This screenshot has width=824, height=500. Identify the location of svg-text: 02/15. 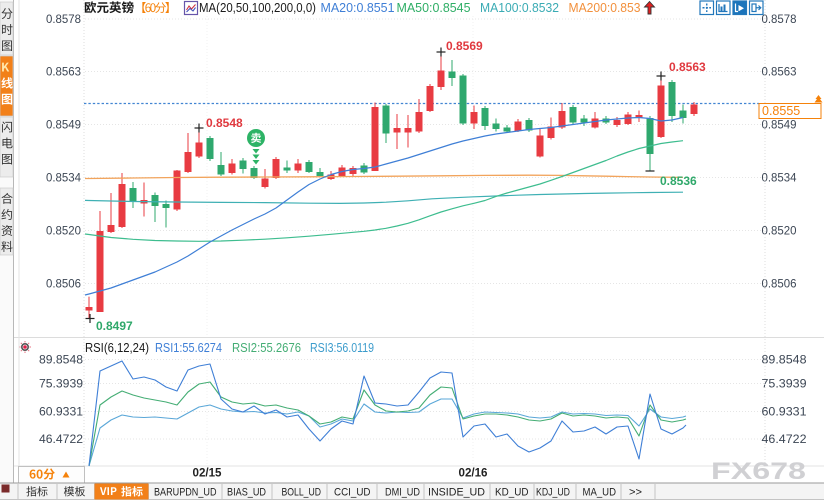
(207, 473).